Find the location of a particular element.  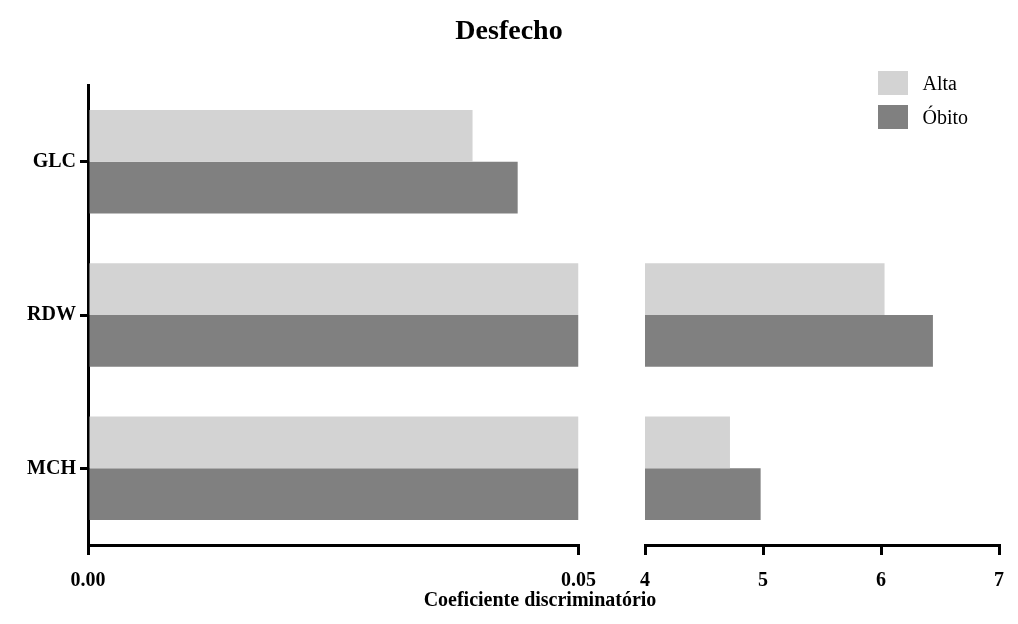

x-tick-label: 5 is located at coordinates (763, 579).